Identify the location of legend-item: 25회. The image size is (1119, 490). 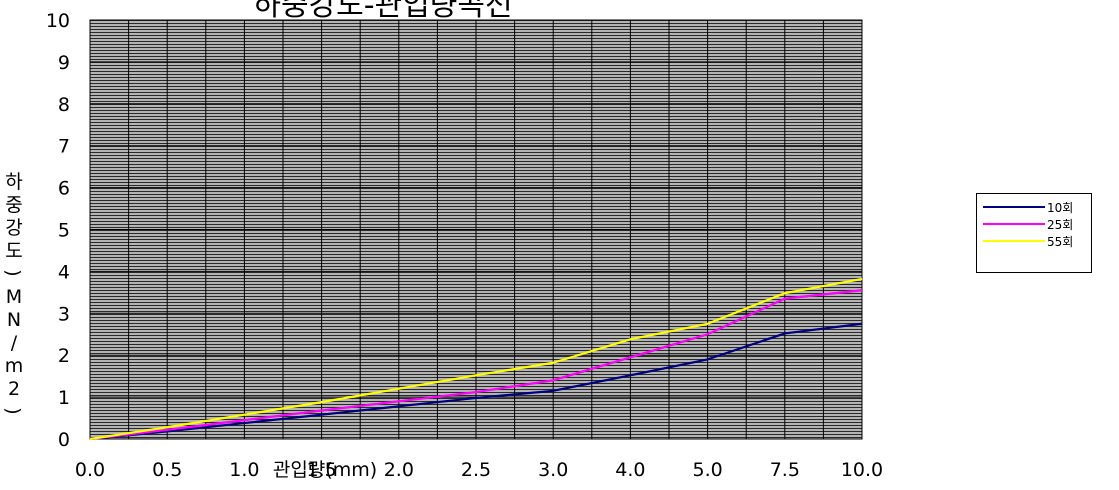
(1028, 224).